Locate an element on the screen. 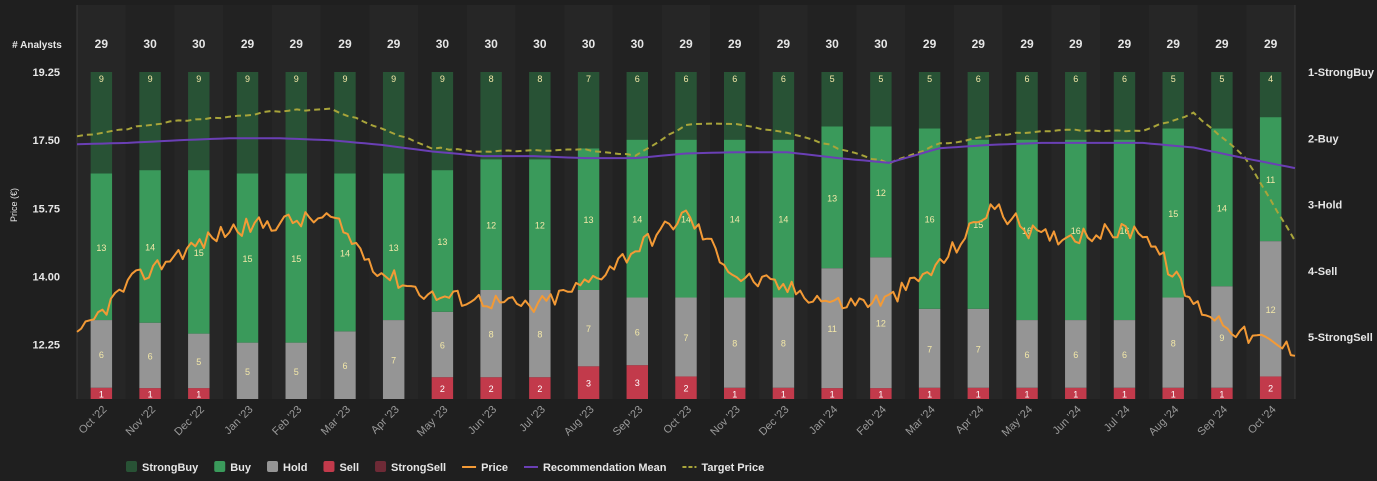  x-tick-label: Dec '22 is located at coordinates (189, 421).